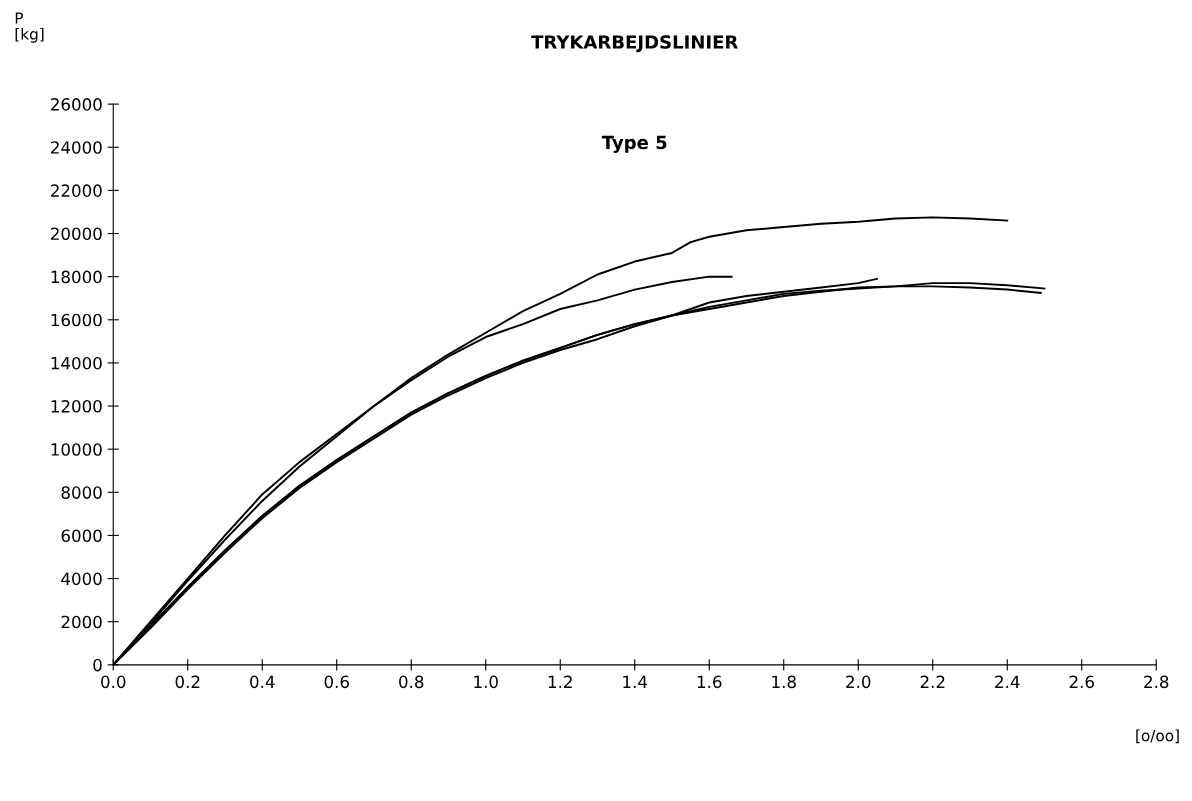 The height and width of the screenshot is (801, 1192). Describe the element at coordinates (560, 681) in the screenshot. I see `x-tick-label: 1.2` at that location.